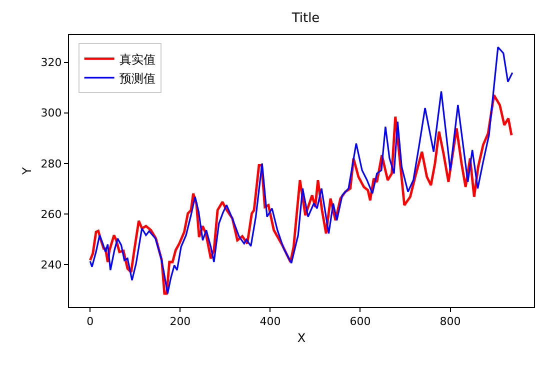 The width and height of the screenshot is (546, 365). Describe the element at coordinates (90, 321) in the screenshot. I see `x-tick-label: 0` at that location.